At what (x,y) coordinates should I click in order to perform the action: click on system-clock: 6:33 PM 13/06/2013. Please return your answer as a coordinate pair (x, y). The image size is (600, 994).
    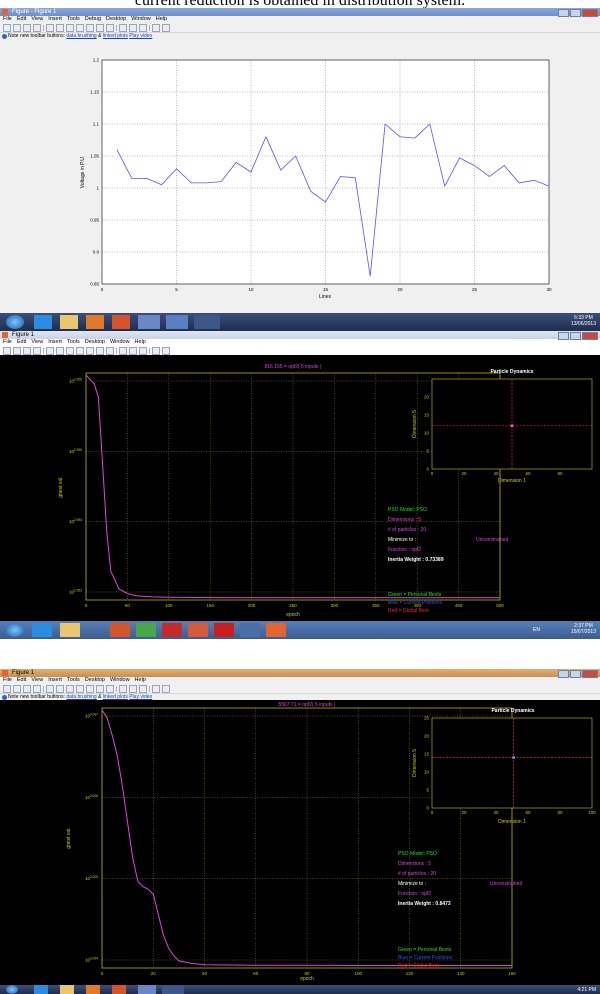
    Looking at the image, I should click on (583, 321).